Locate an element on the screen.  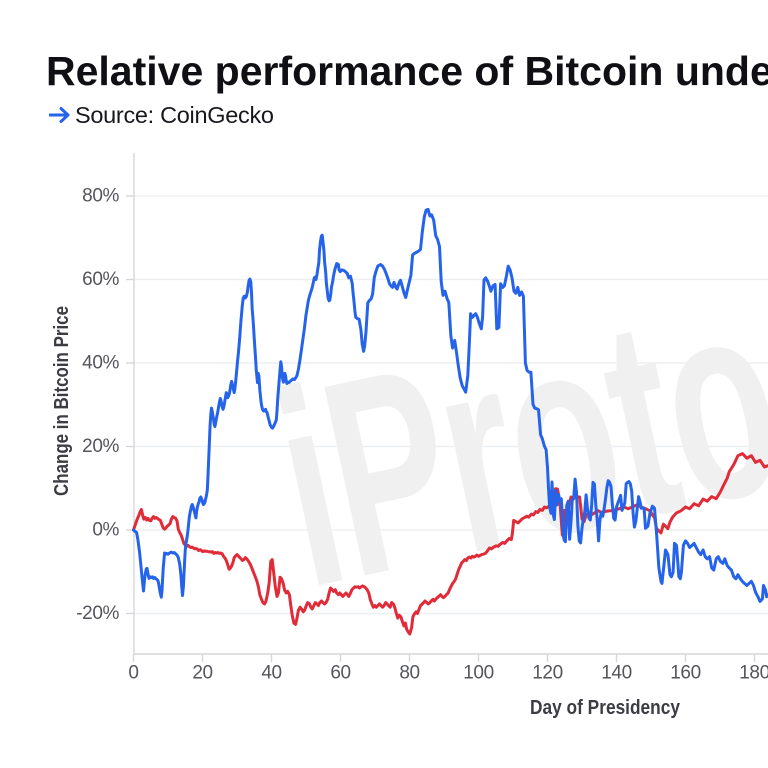
svg-text: 180 is located at coordinates (753, 673).